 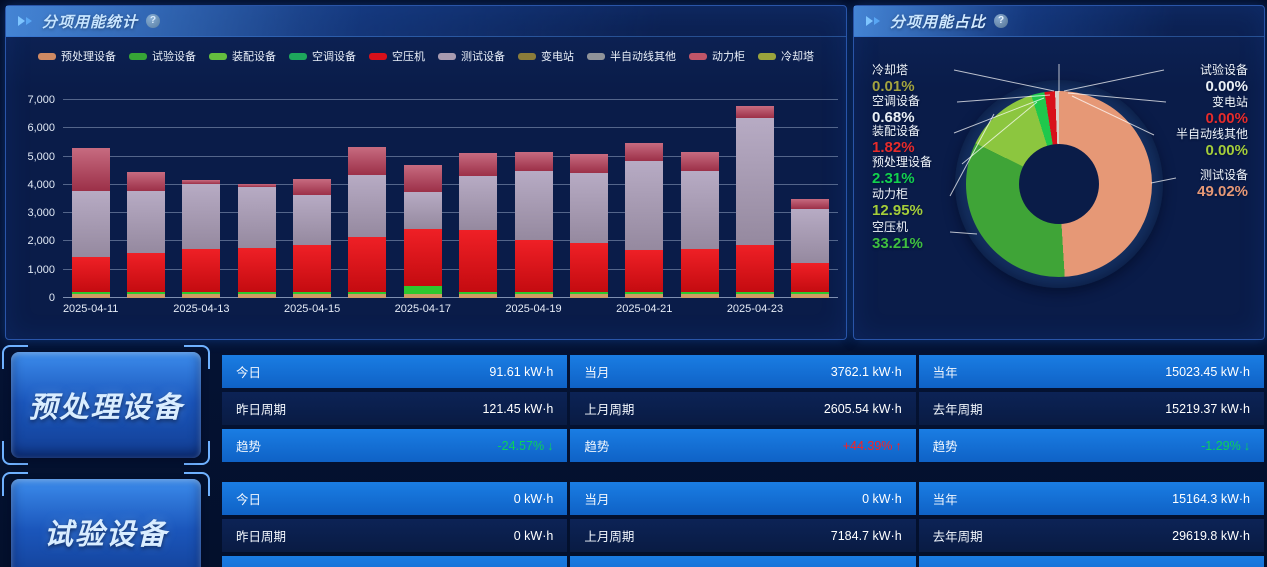 I want to click on legend-label: 冷却塔, so click(x=797, y=57).